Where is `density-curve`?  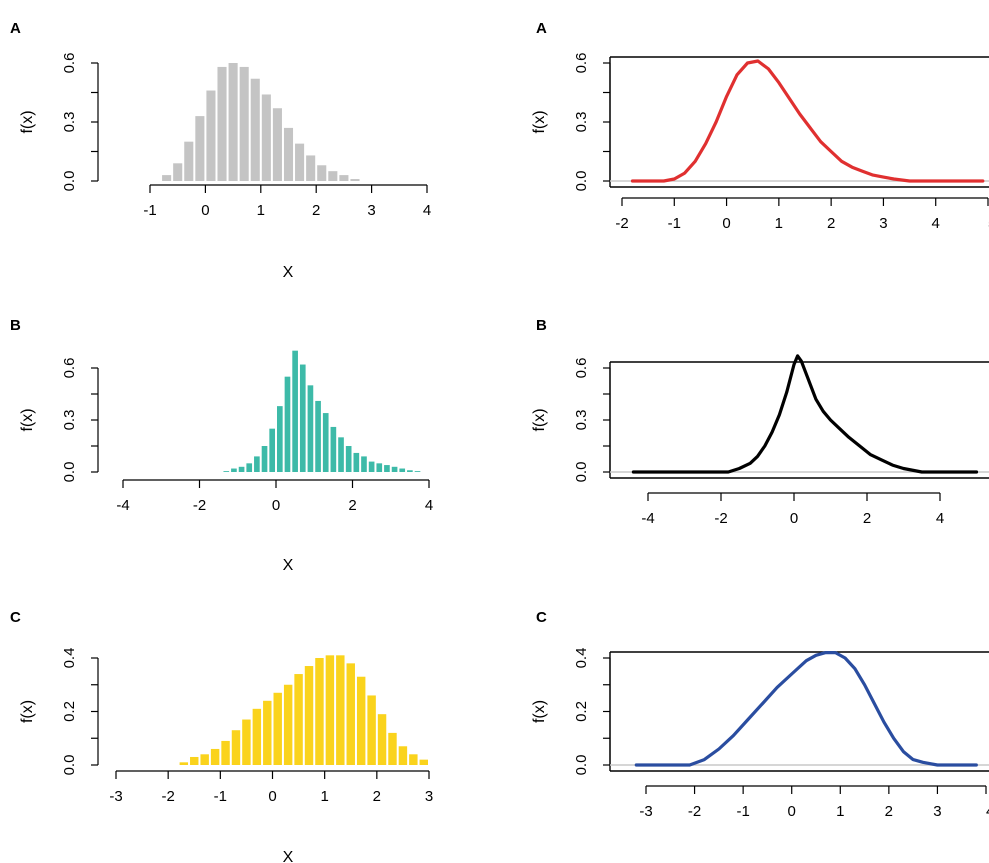 density-curve is located at coordinates (805, 414).